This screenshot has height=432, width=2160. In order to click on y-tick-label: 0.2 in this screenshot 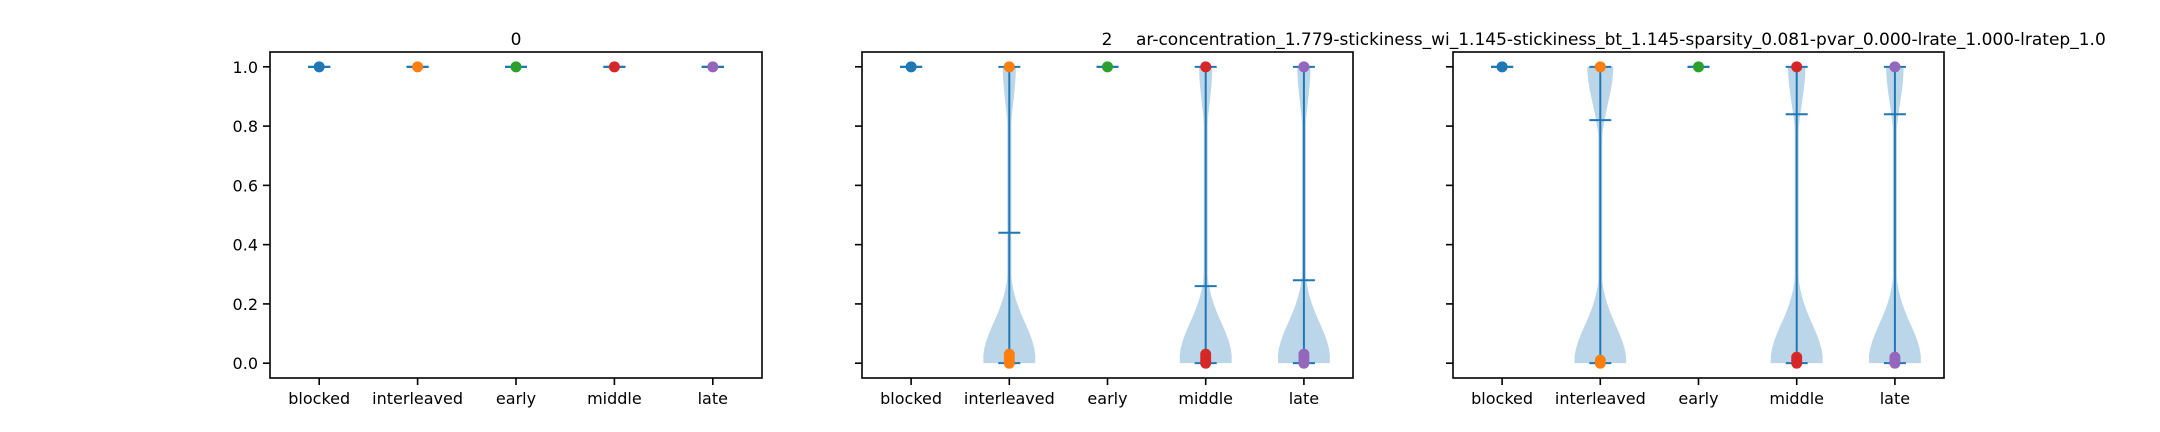, I will do `click(245, 304)`.